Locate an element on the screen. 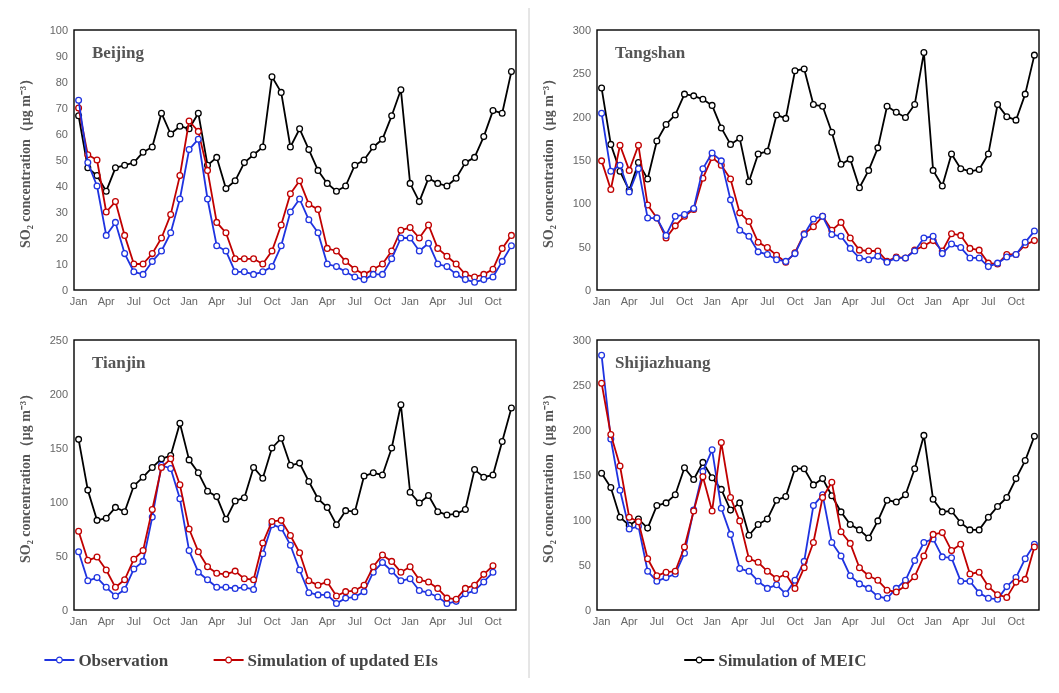 The image size is (1059, 693). y-tick-label: 60 is located at coordinates (61, 133).